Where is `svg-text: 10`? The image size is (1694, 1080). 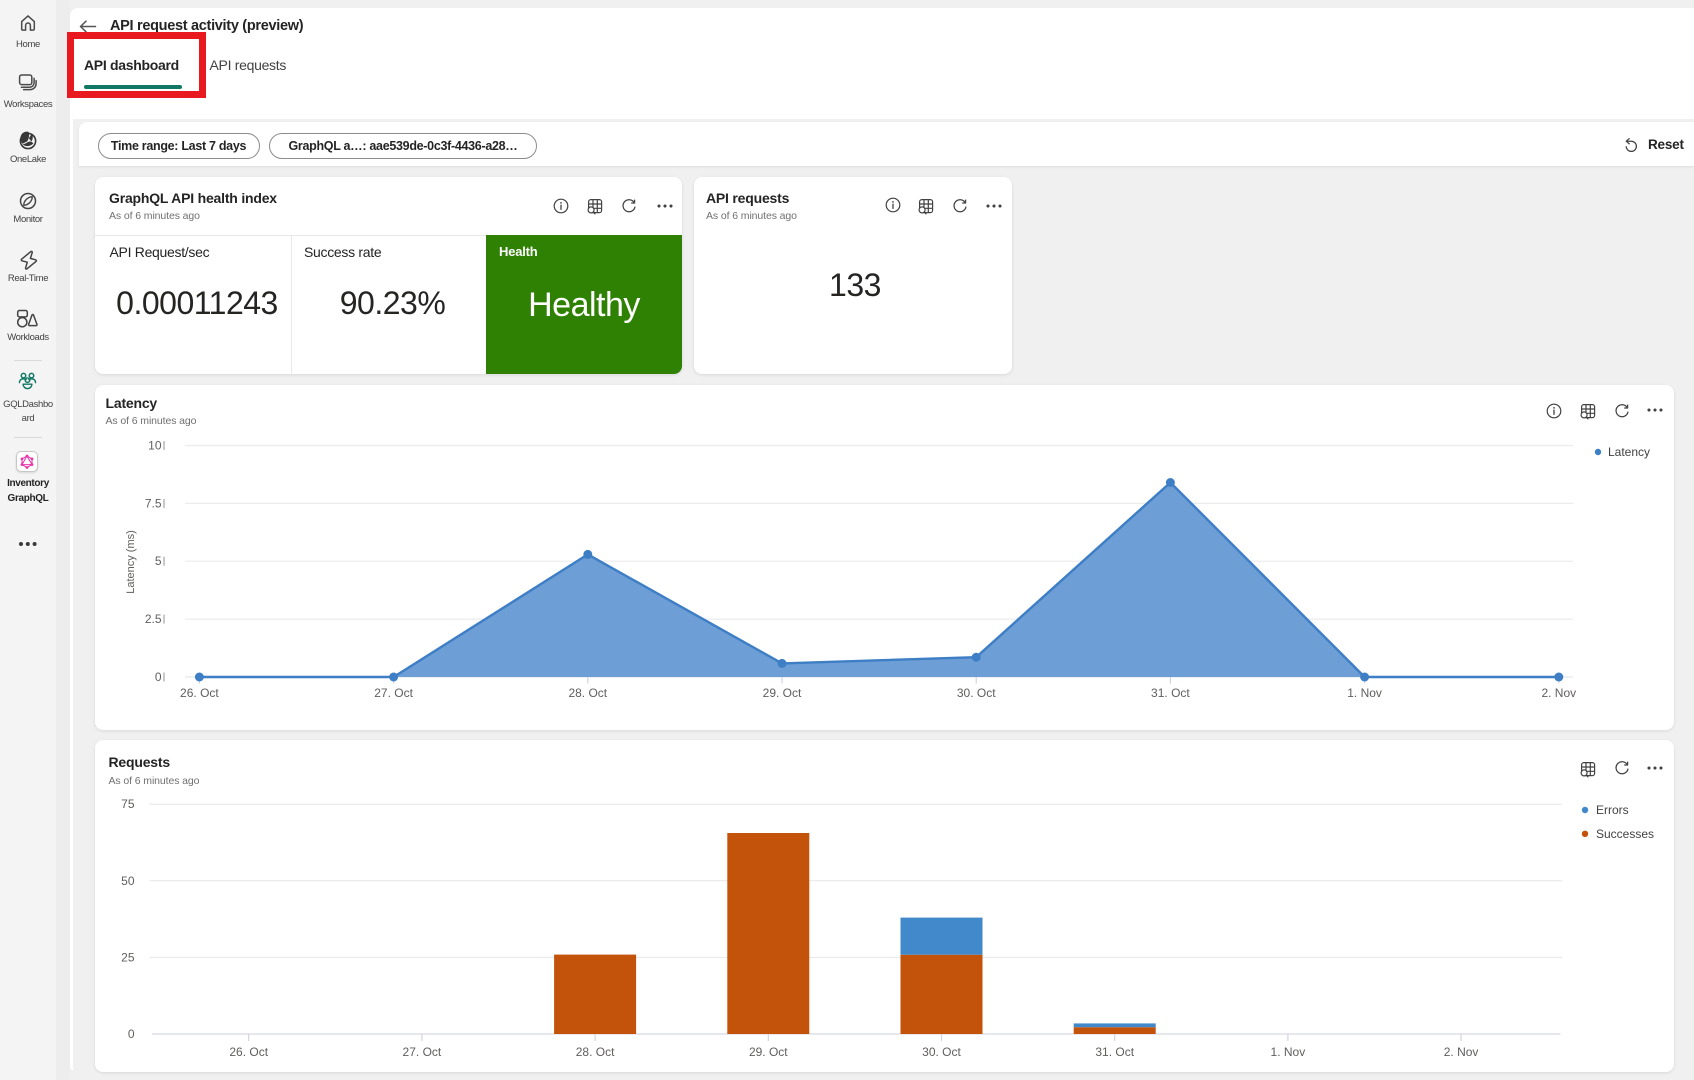 svg-text: 10 is located at coordinates (155, 446).